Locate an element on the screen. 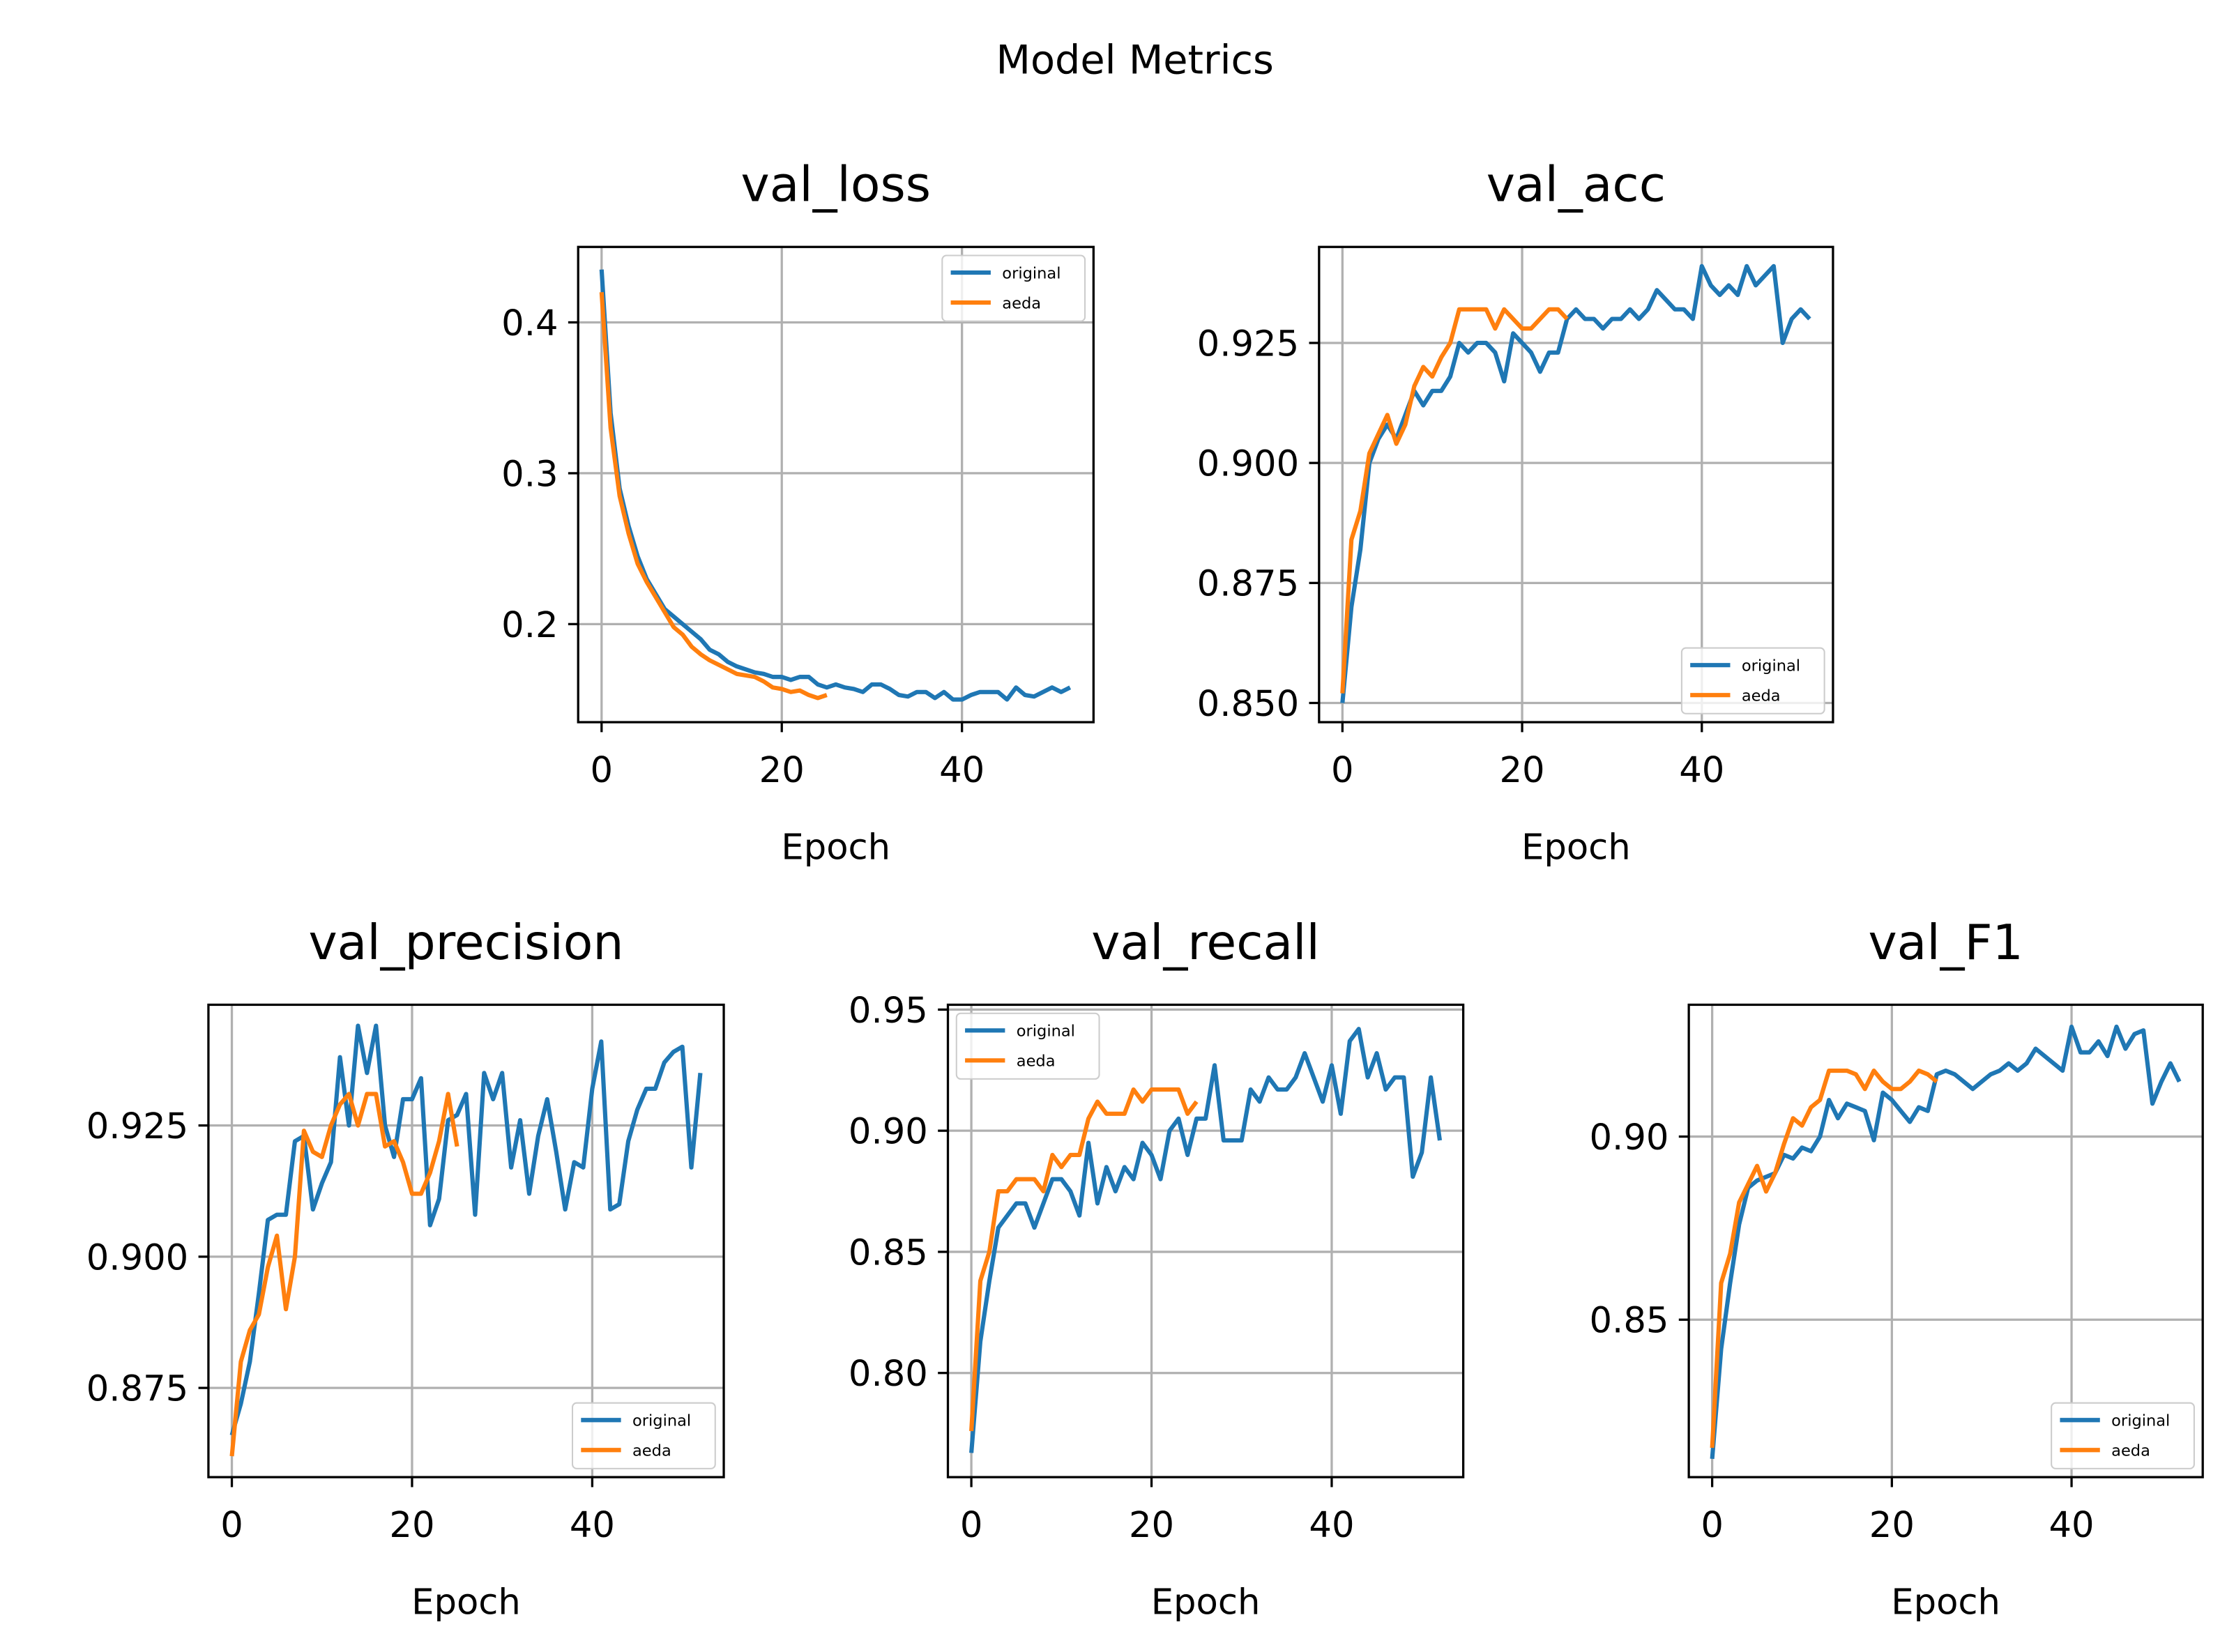 The width and height of the screenshot is (2227, 1652). y-tick-label: 0.95 is located at coordinates (888, 1011).